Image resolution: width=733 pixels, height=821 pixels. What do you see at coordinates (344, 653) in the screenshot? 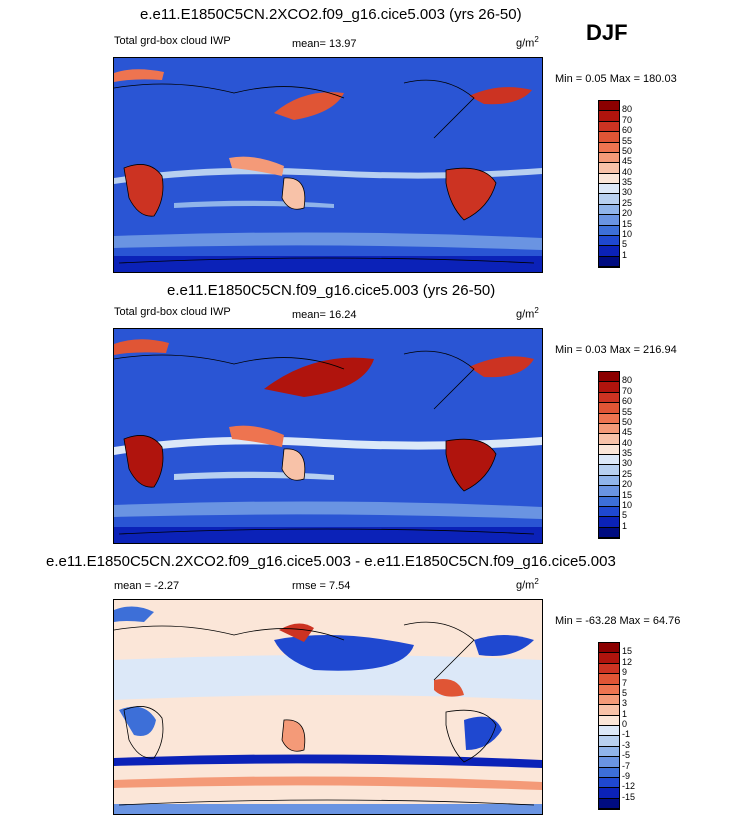
I see `panel3-n-pacific-decrease` at bounding box center [344, 653].